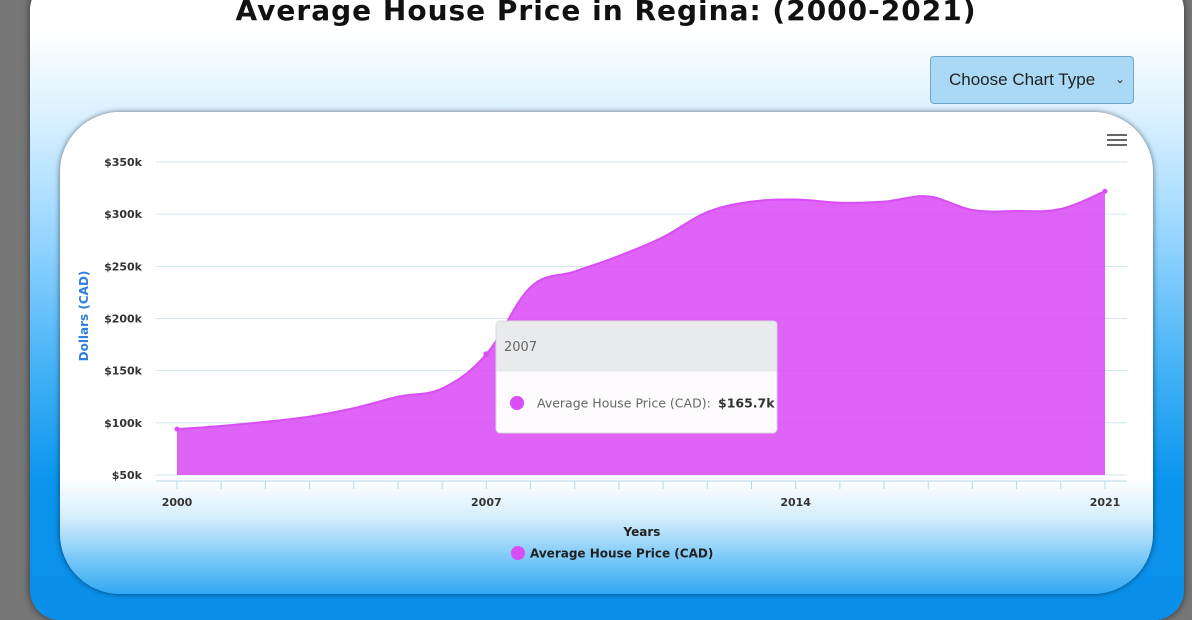  I want to click on x-axis-title: Years, so click(642, 532).